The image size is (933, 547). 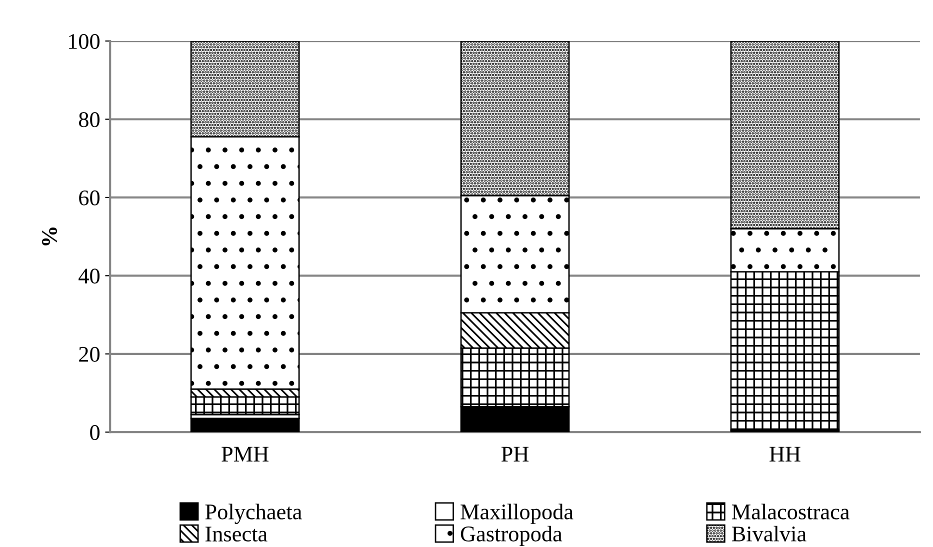 What do you see at coordinates (245, 454) in the screenshot?
I see `x-tick-label: PMH` at bounding box center [245, 454].